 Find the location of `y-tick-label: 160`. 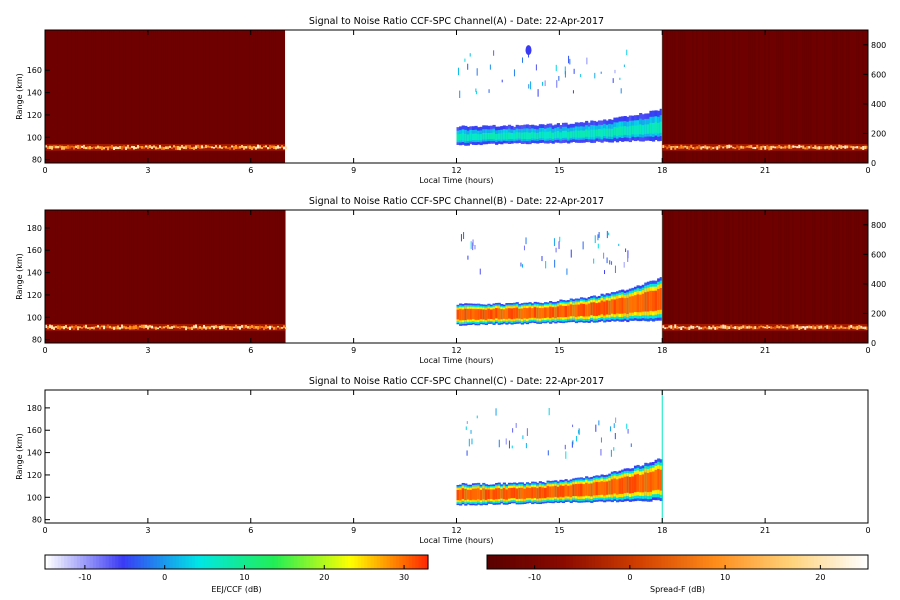

y-tick-label: 160 is located at coordinates (34, 430).